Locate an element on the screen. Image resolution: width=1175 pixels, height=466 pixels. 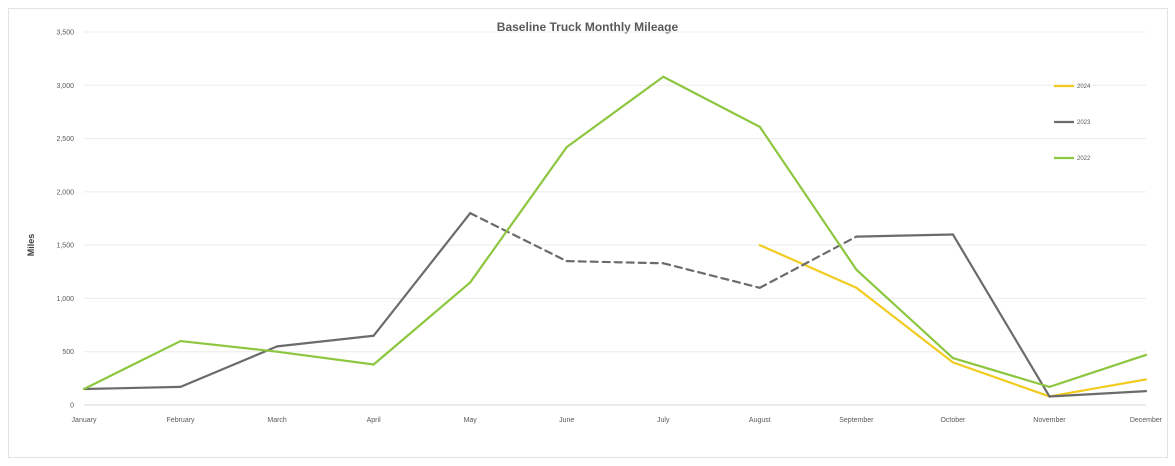
chart-title: Baseline Truck Monthly Mileage is located at coordinates (587, 27).